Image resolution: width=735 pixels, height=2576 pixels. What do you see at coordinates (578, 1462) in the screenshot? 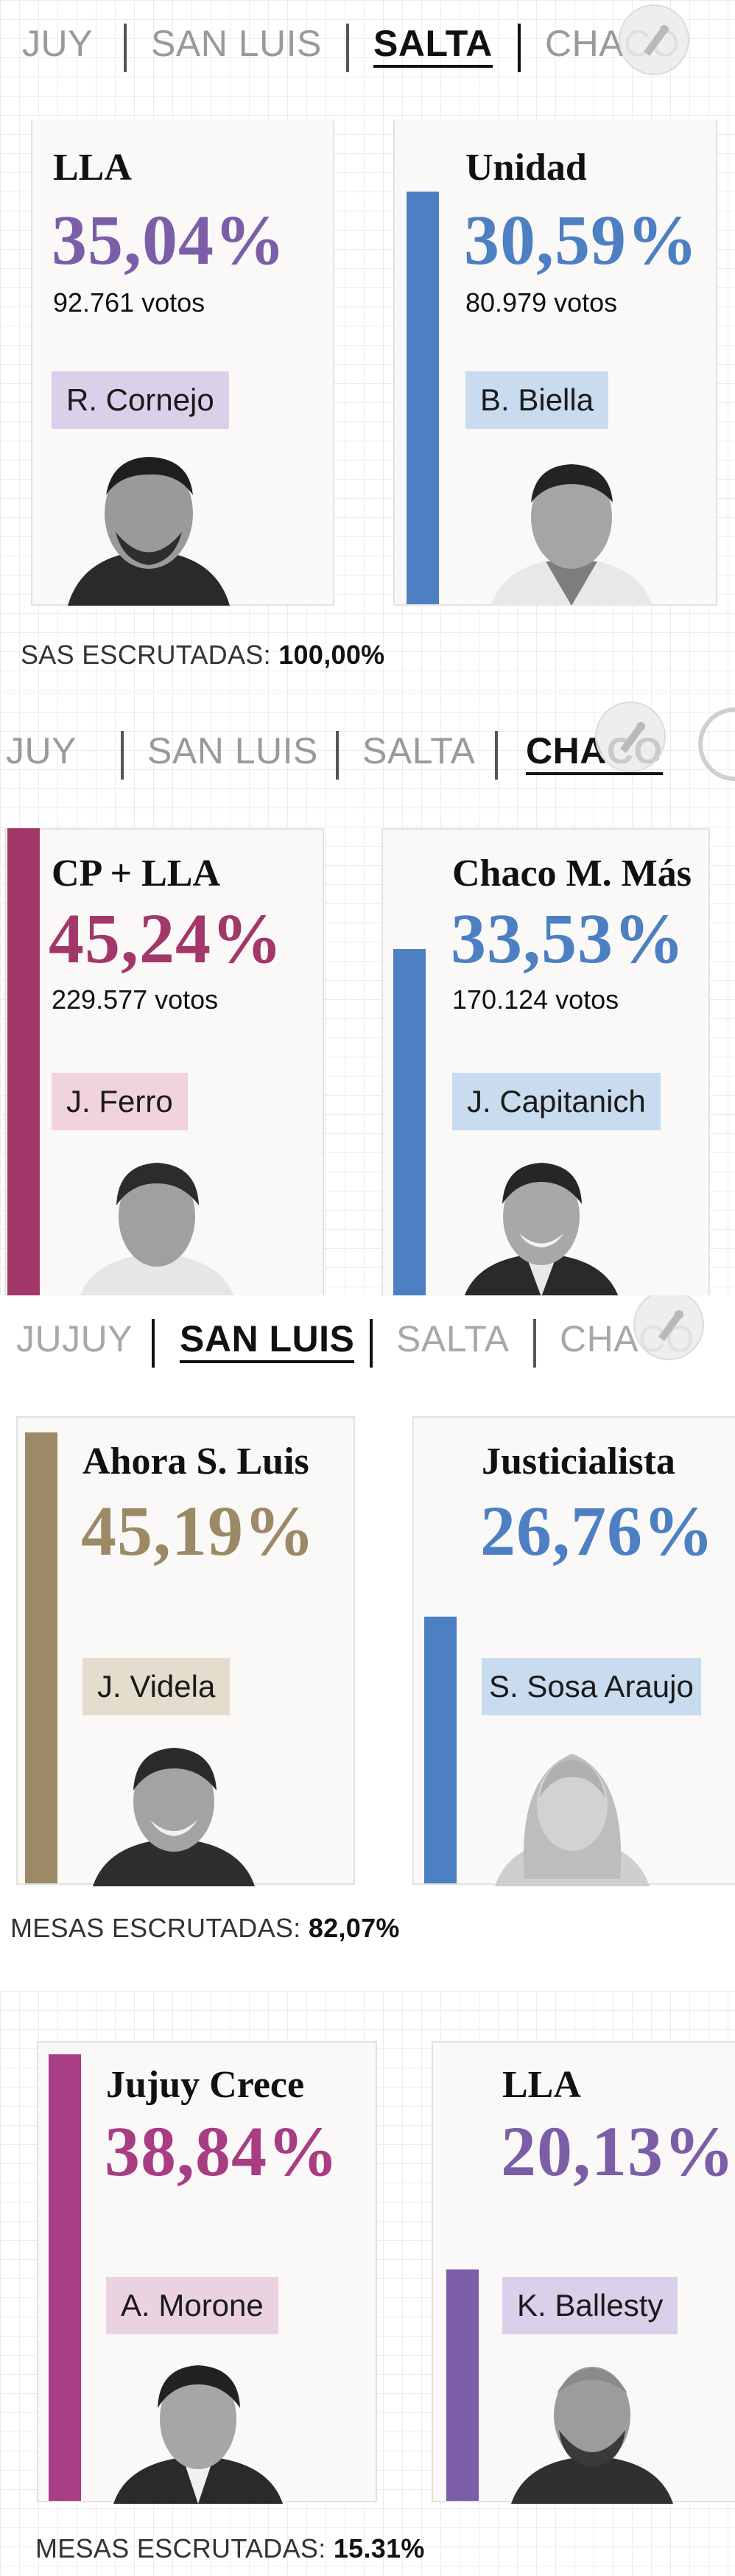
I see `party-name: Justicialista` at bounding box center [578, 1462].